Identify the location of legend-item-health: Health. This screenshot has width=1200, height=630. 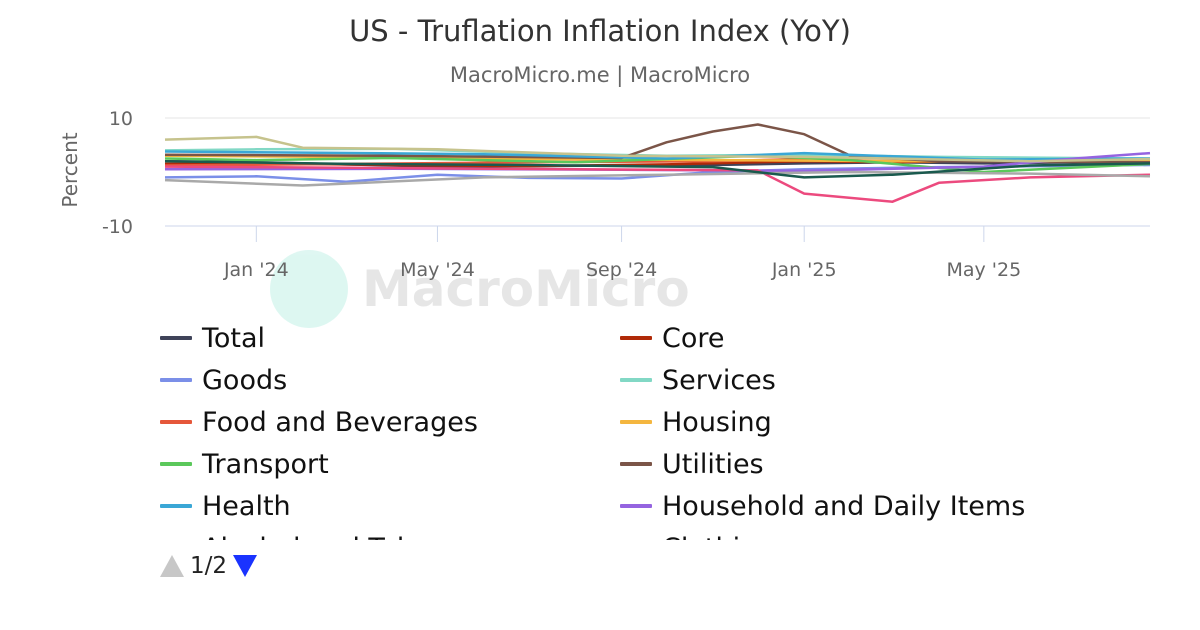
(225, 506).